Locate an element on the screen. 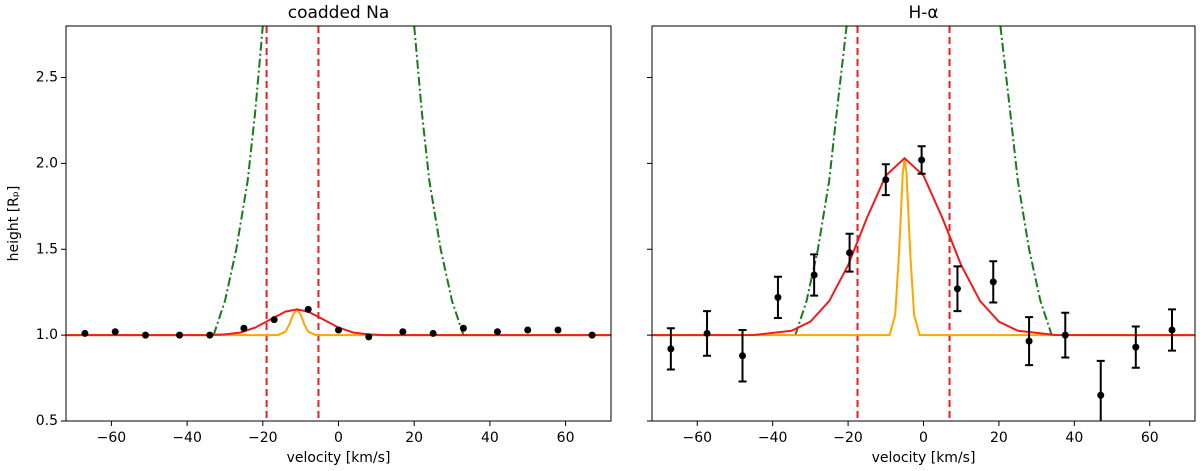 This screenshot has height=471, width=1200. chart-title: coadded Na is located at coordinates (339, 13).